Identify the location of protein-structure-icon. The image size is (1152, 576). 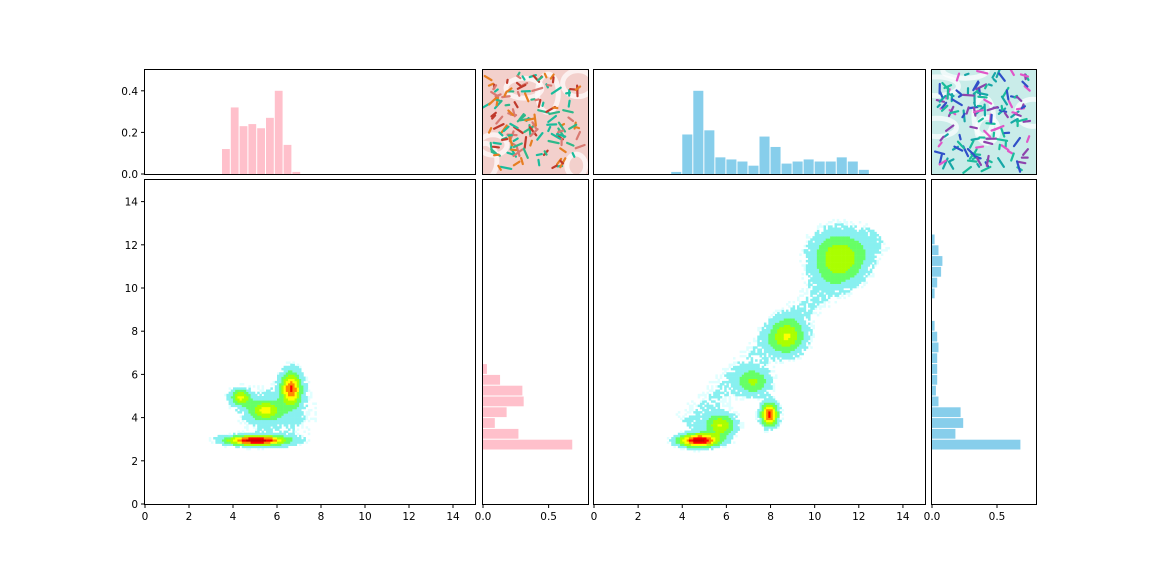
(535, 121).